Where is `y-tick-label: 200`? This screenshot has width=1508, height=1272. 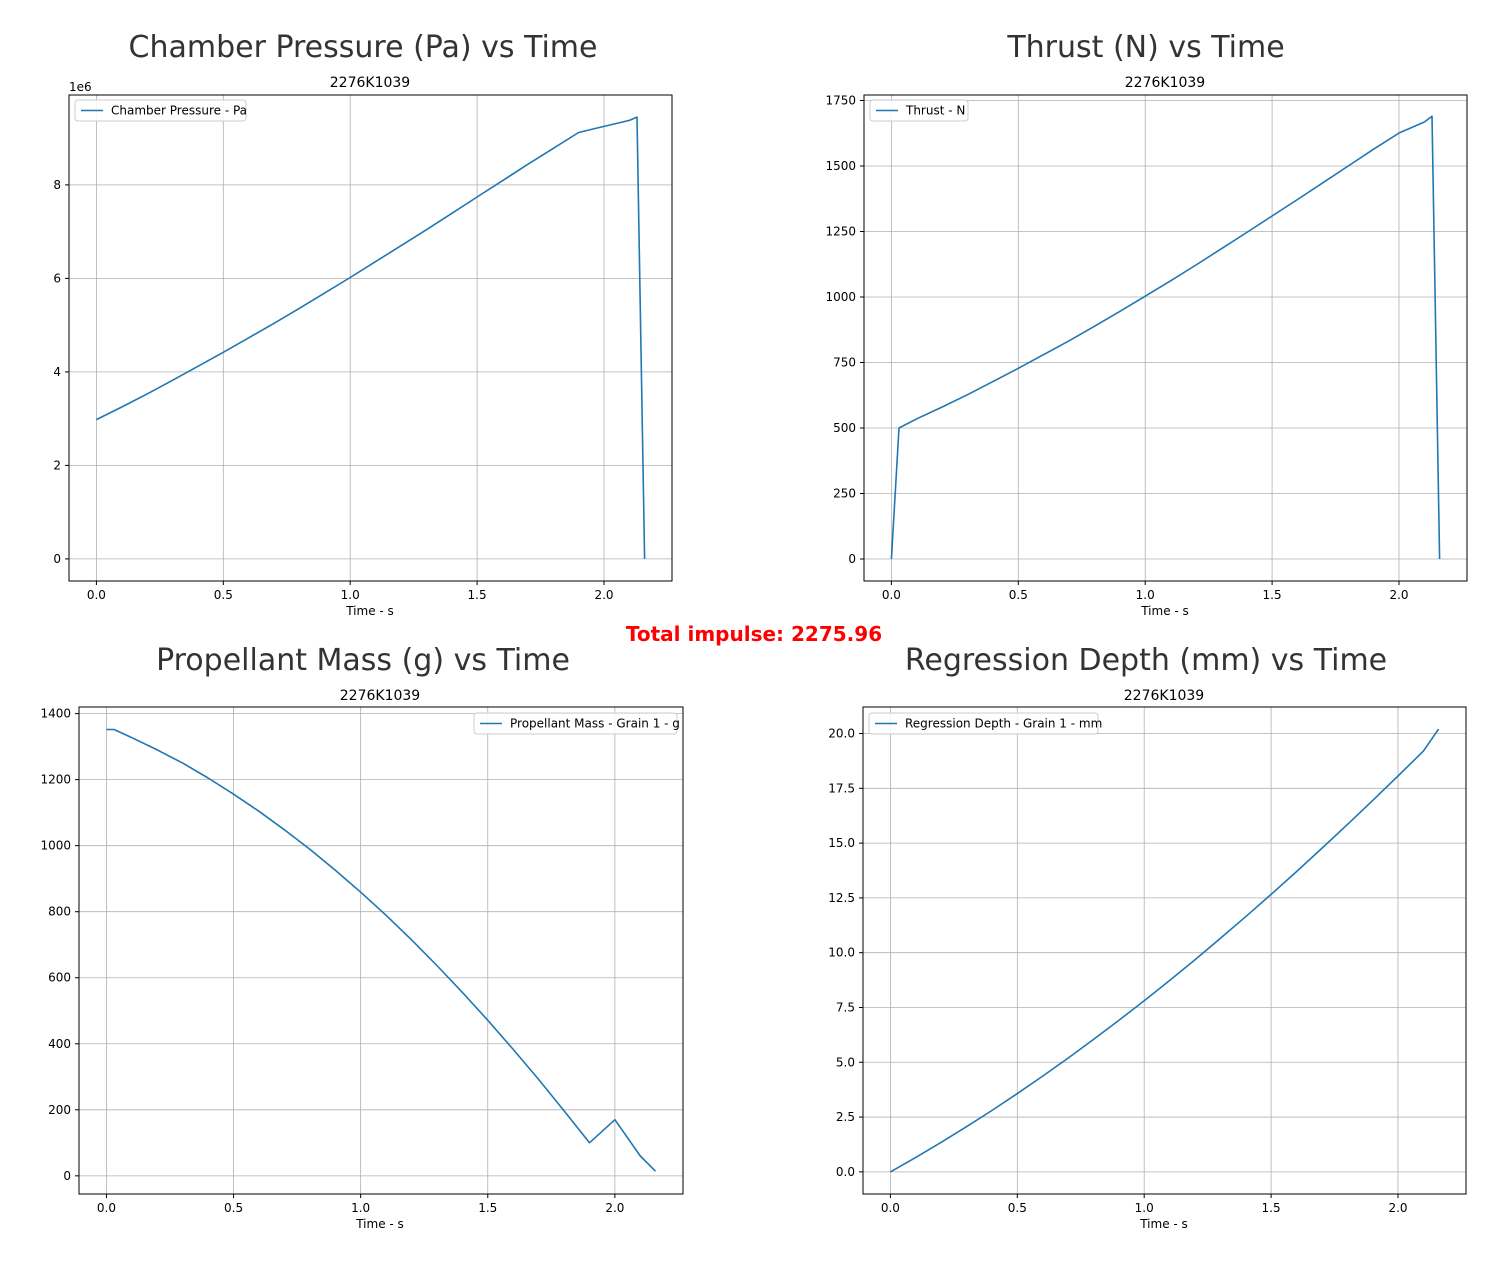
y-tick-label: 200 is located at coordinates (59, 1110).